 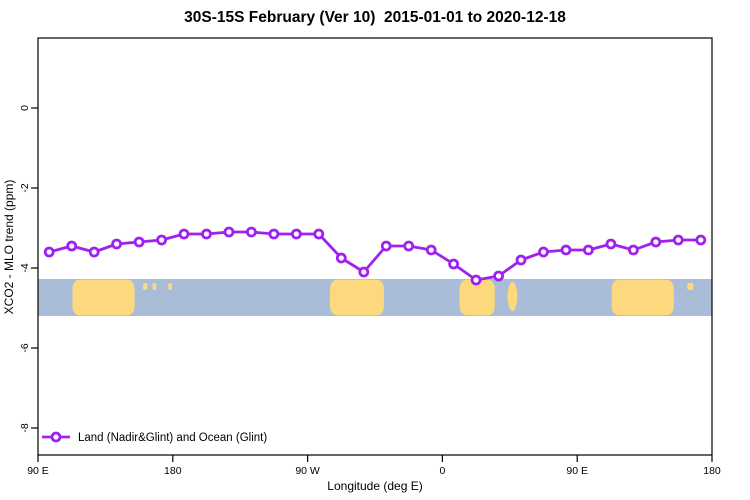 What do you see at coordinates (56, 437) in the screenshot?
I see `legend-marker-icon` at bounding box center [56, 437].